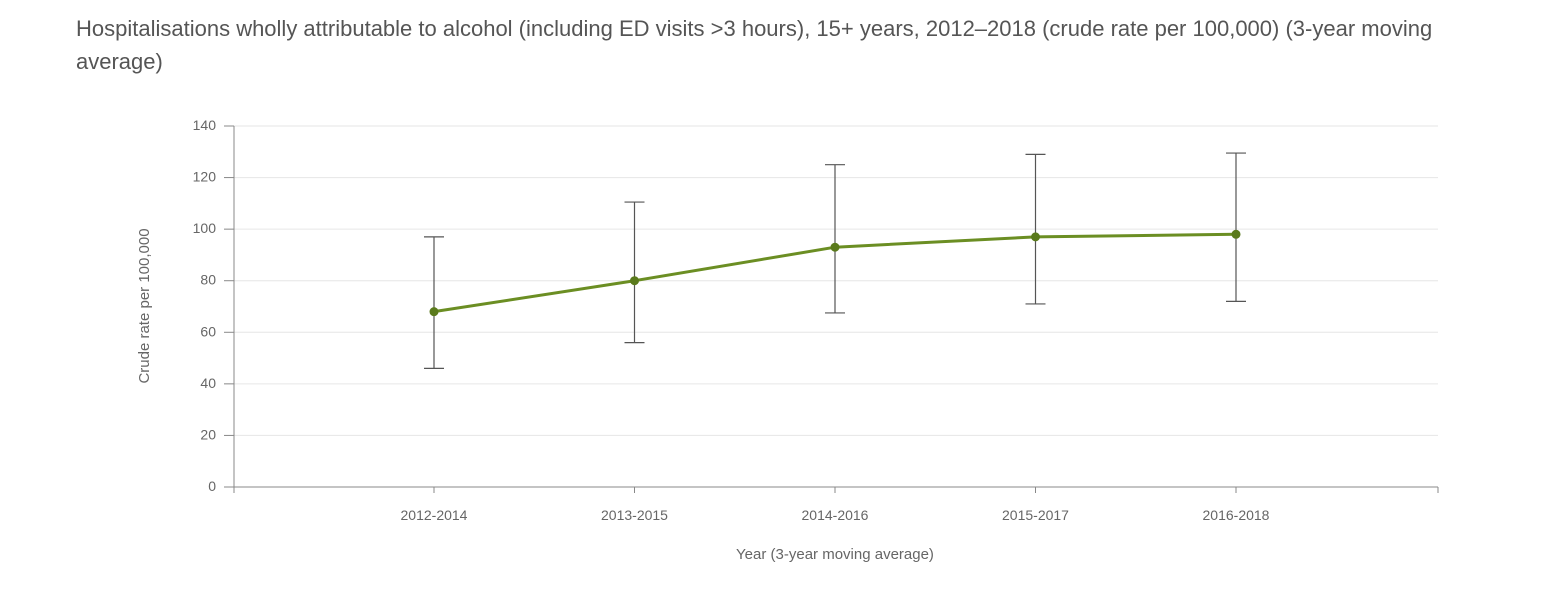 The height and width of the screenshot is (594, 1566). What do you see at coordinates (205, 177) in the screenshot?
I see `y-tick-label-120: 120` at bounding box center [205, 177].